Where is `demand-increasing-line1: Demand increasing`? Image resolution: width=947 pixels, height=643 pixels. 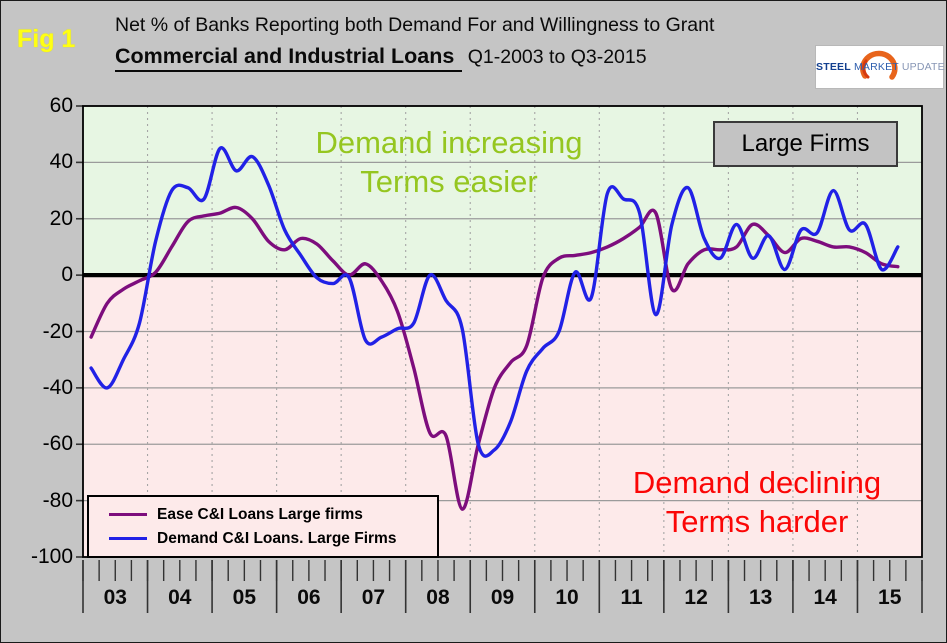 demand-increasing-line1: Demand increasing is located at coordinates (449, 142).